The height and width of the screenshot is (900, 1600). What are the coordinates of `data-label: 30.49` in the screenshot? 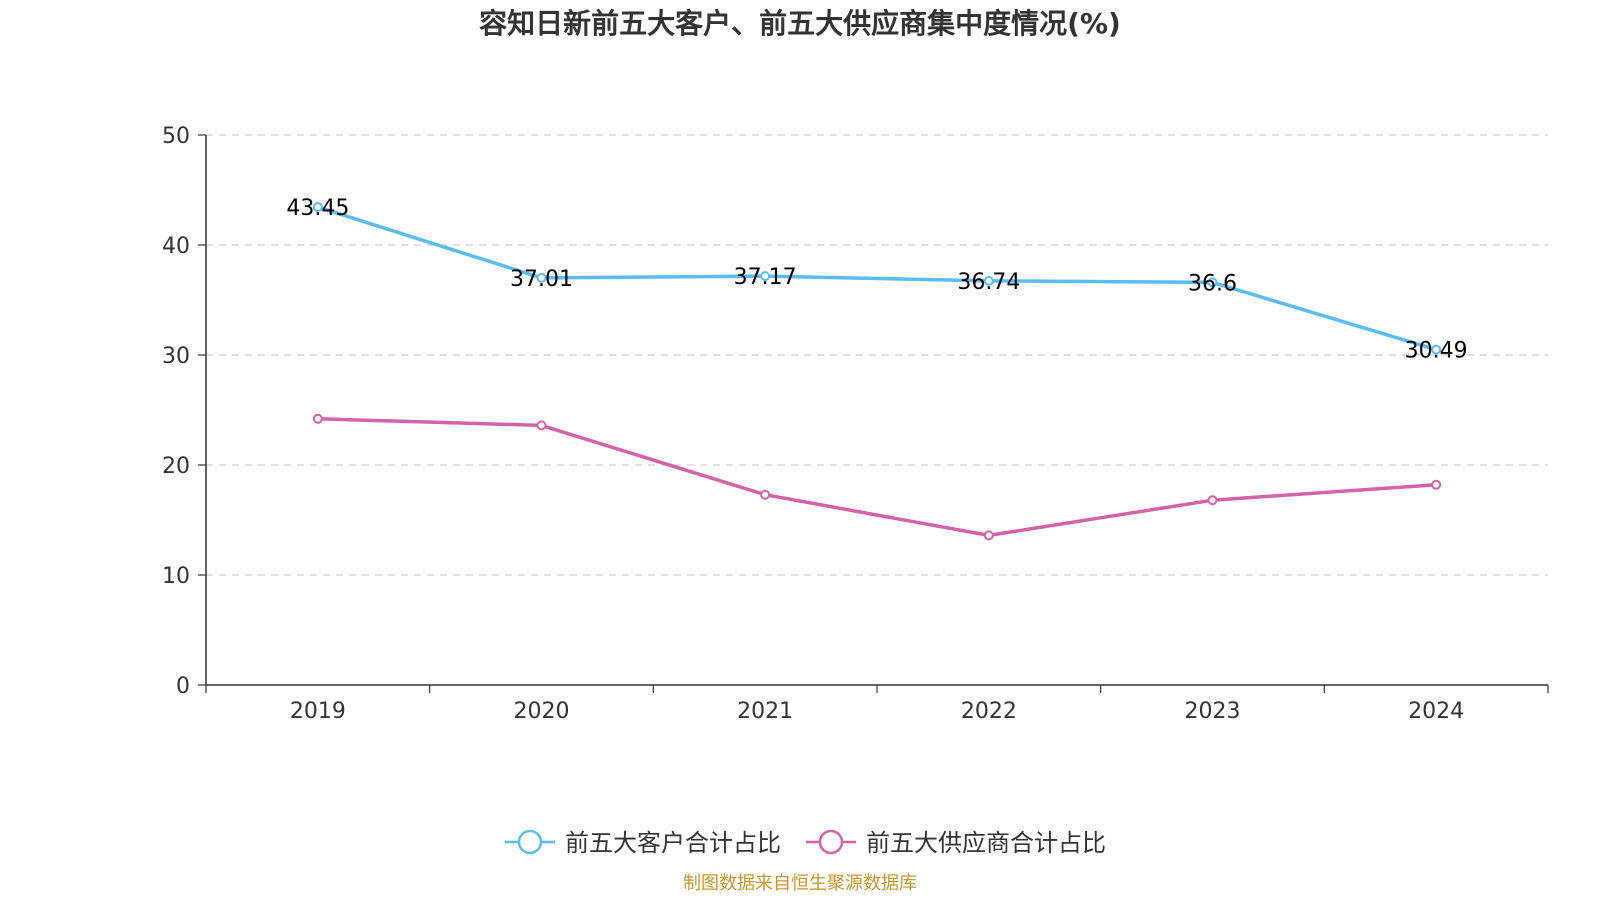 It's located at (1436, 351).